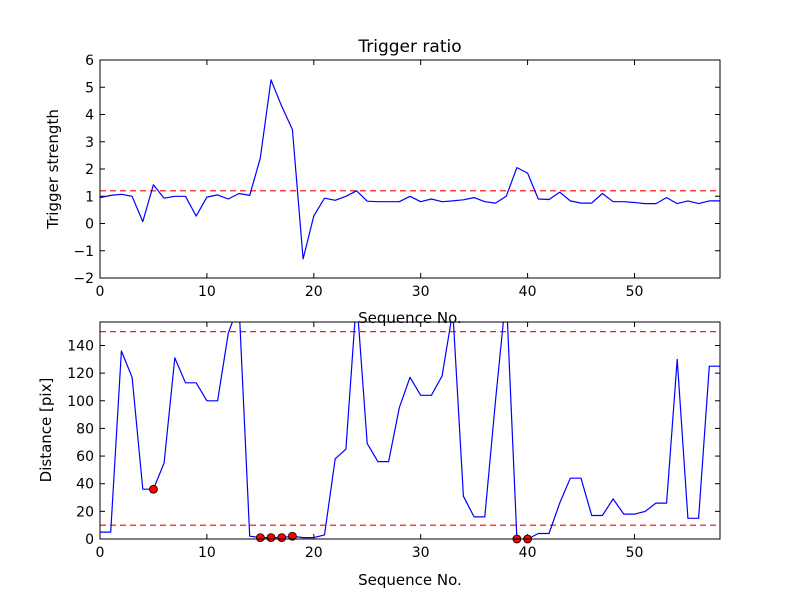 The width and height of the screenshot is (800, 600). I want to click on y-tick-label: −2, so click(83, 279).